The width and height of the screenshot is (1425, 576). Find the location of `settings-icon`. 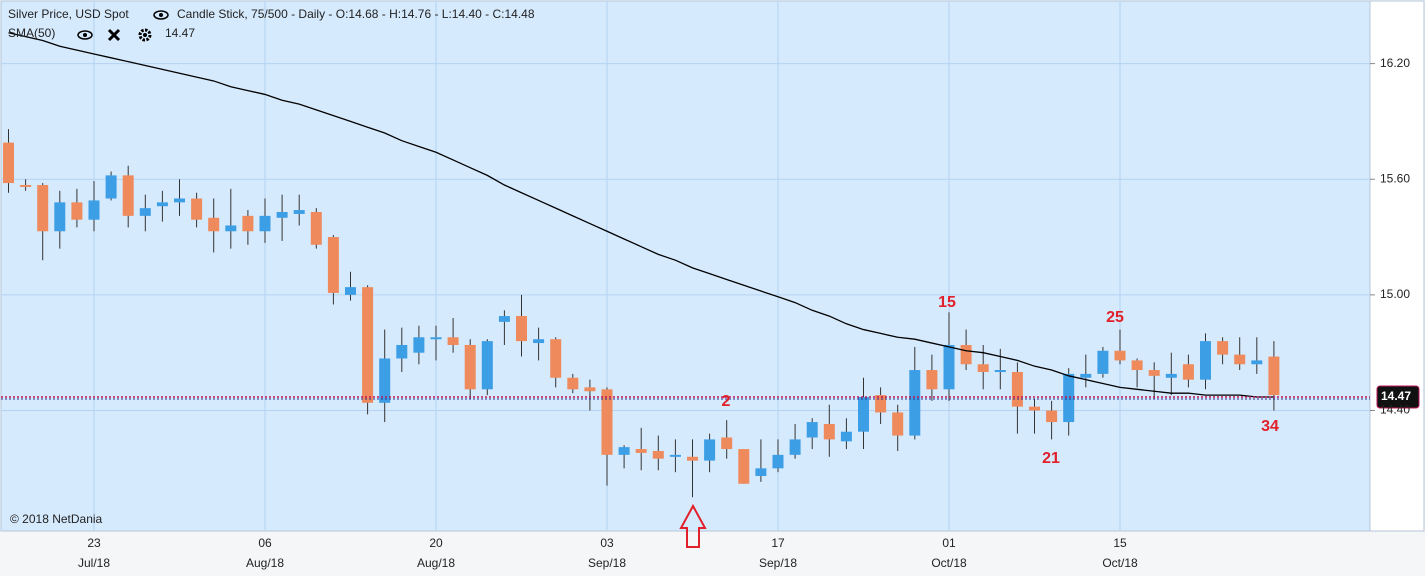

settings-icon is located at coordinates (145, 35).